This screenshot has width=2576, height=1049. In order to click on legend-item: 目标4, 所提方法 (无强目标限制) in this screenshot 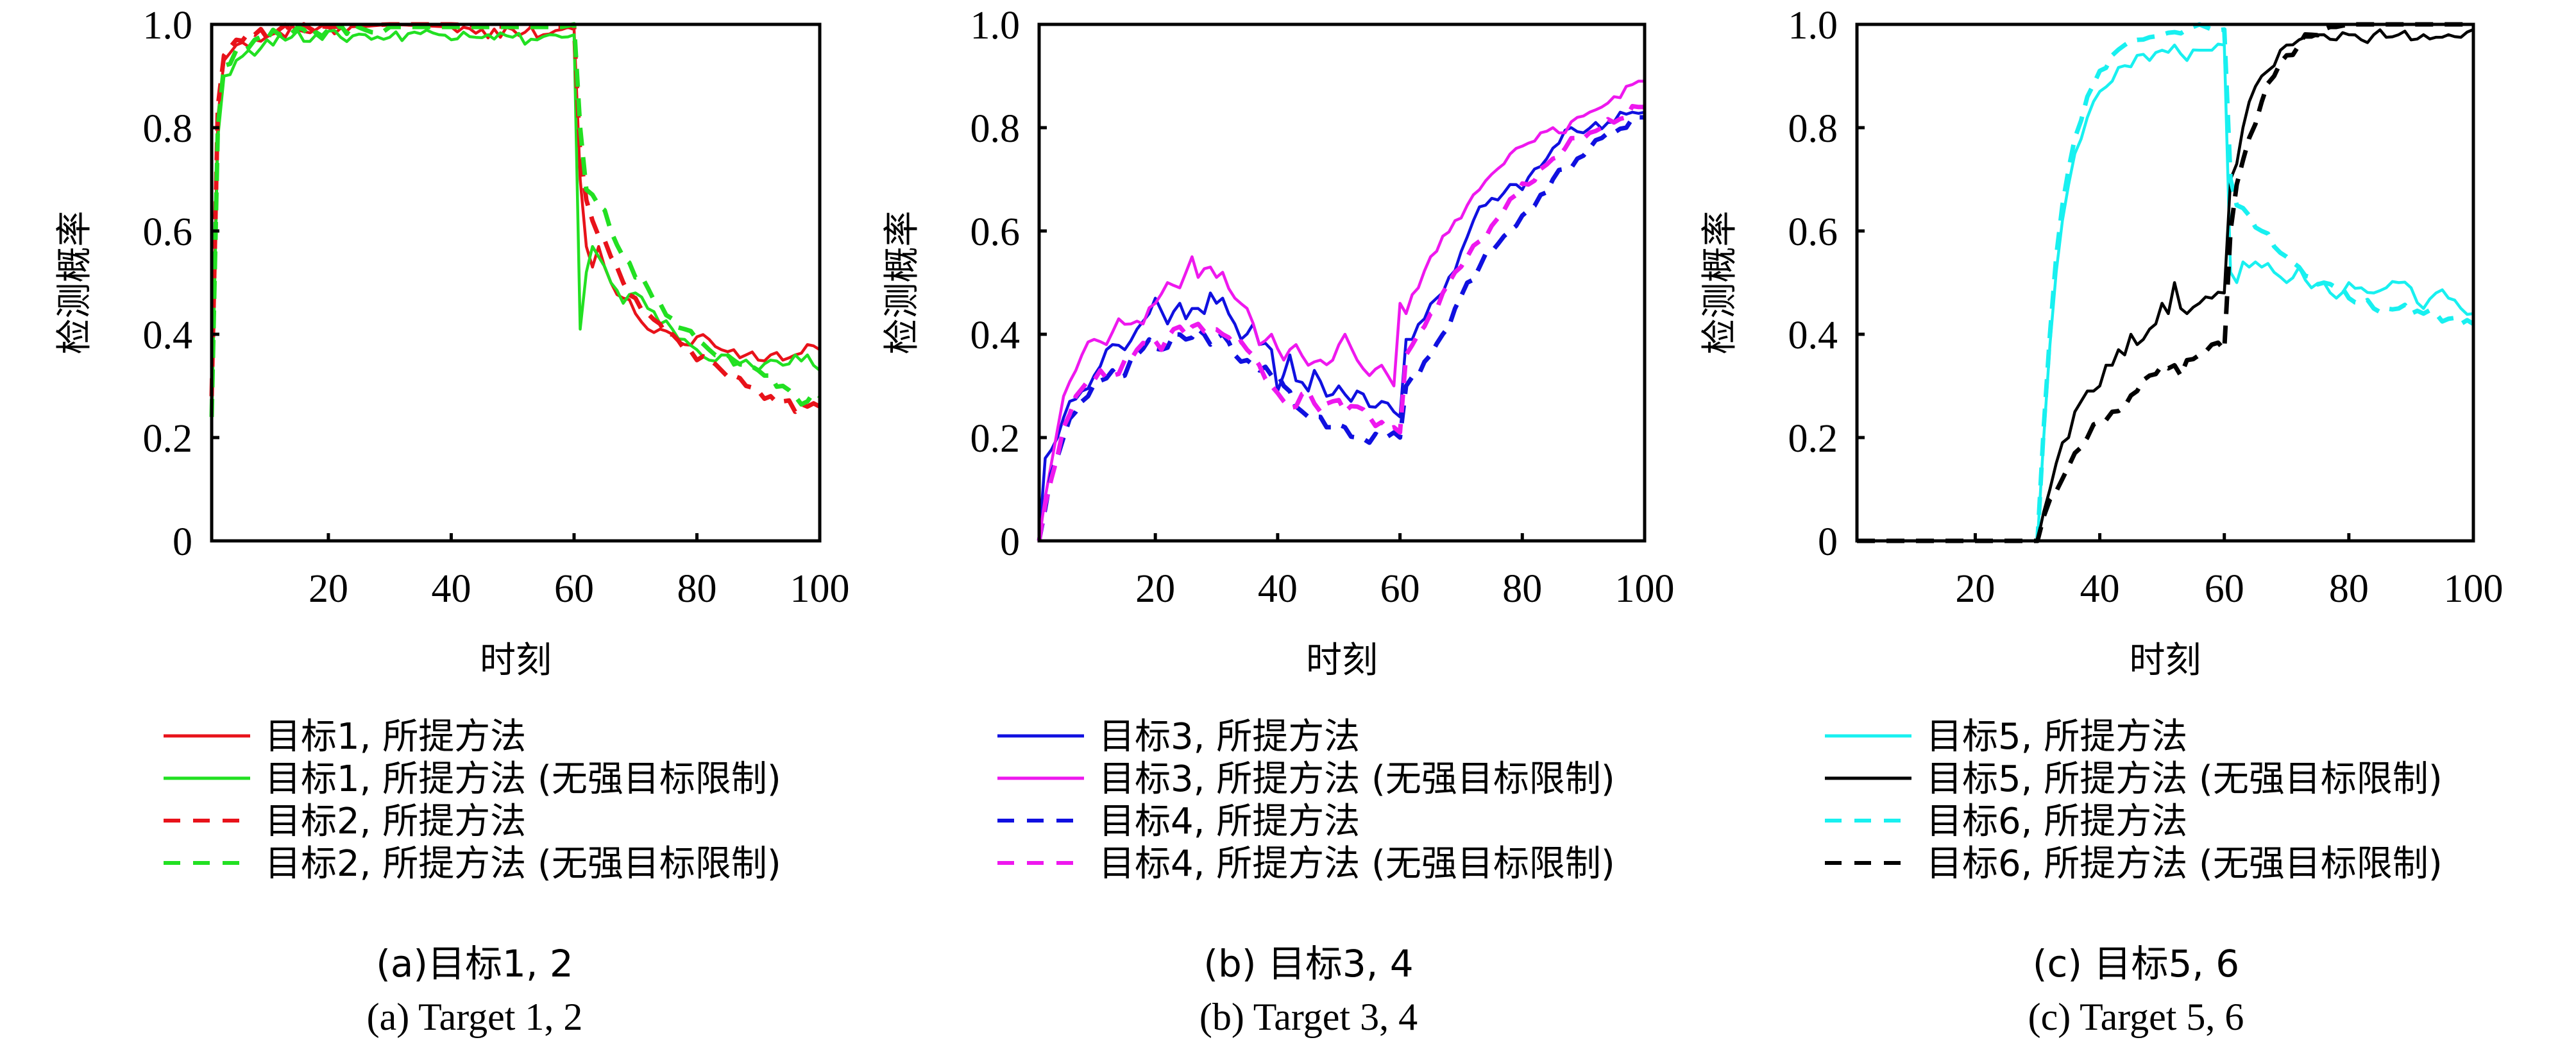, I will do `click(1306, 864)`.